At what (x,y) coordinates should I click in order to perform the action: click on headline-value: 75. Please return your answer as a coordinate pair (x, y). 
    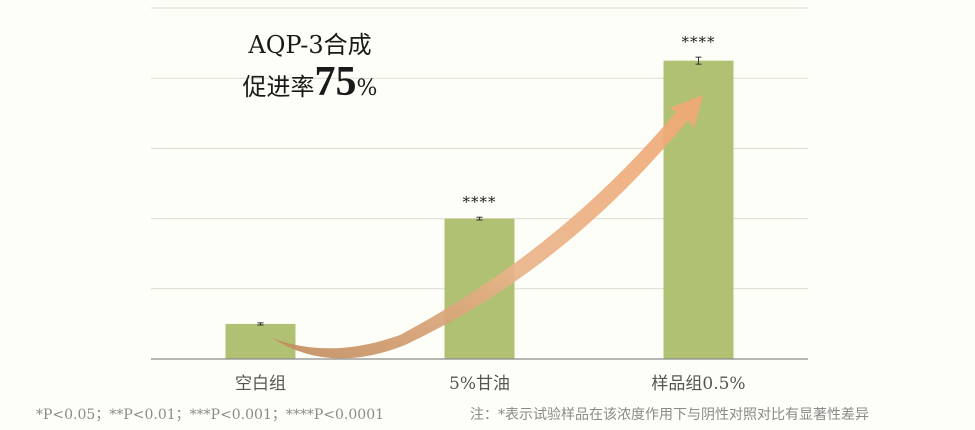
    Looking at the image, I should click on (335, 82).